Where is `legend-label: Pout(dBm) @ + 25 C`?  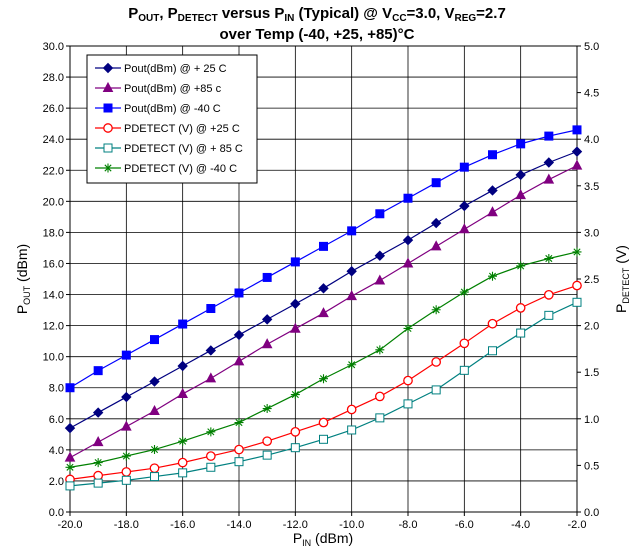 legend-label: Pout(dBm) @ + 25 C is located at coordinates (175, 69).